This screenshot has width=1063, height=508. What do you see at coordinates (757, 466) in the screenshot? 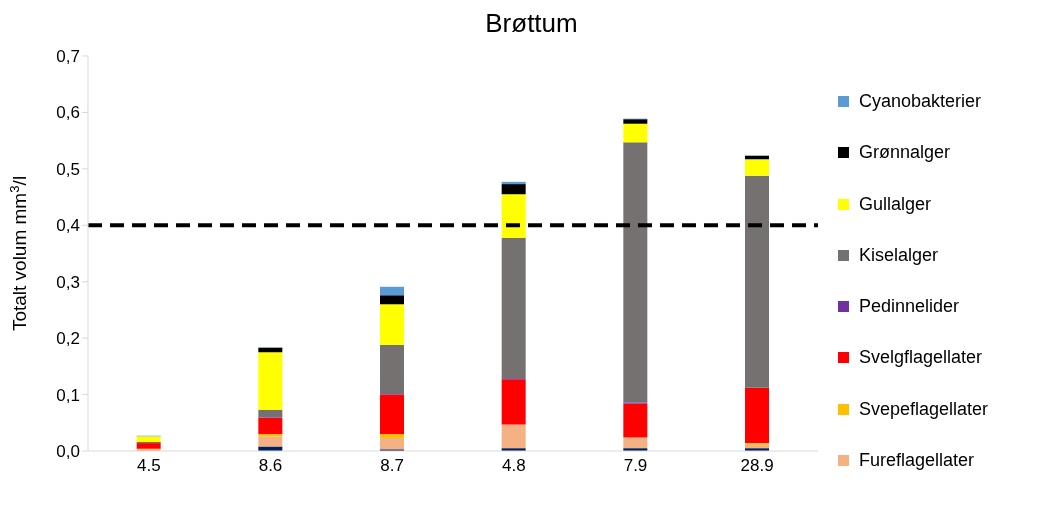
I see `x-tick-label: 28.9` at bounding box center [757, 466].